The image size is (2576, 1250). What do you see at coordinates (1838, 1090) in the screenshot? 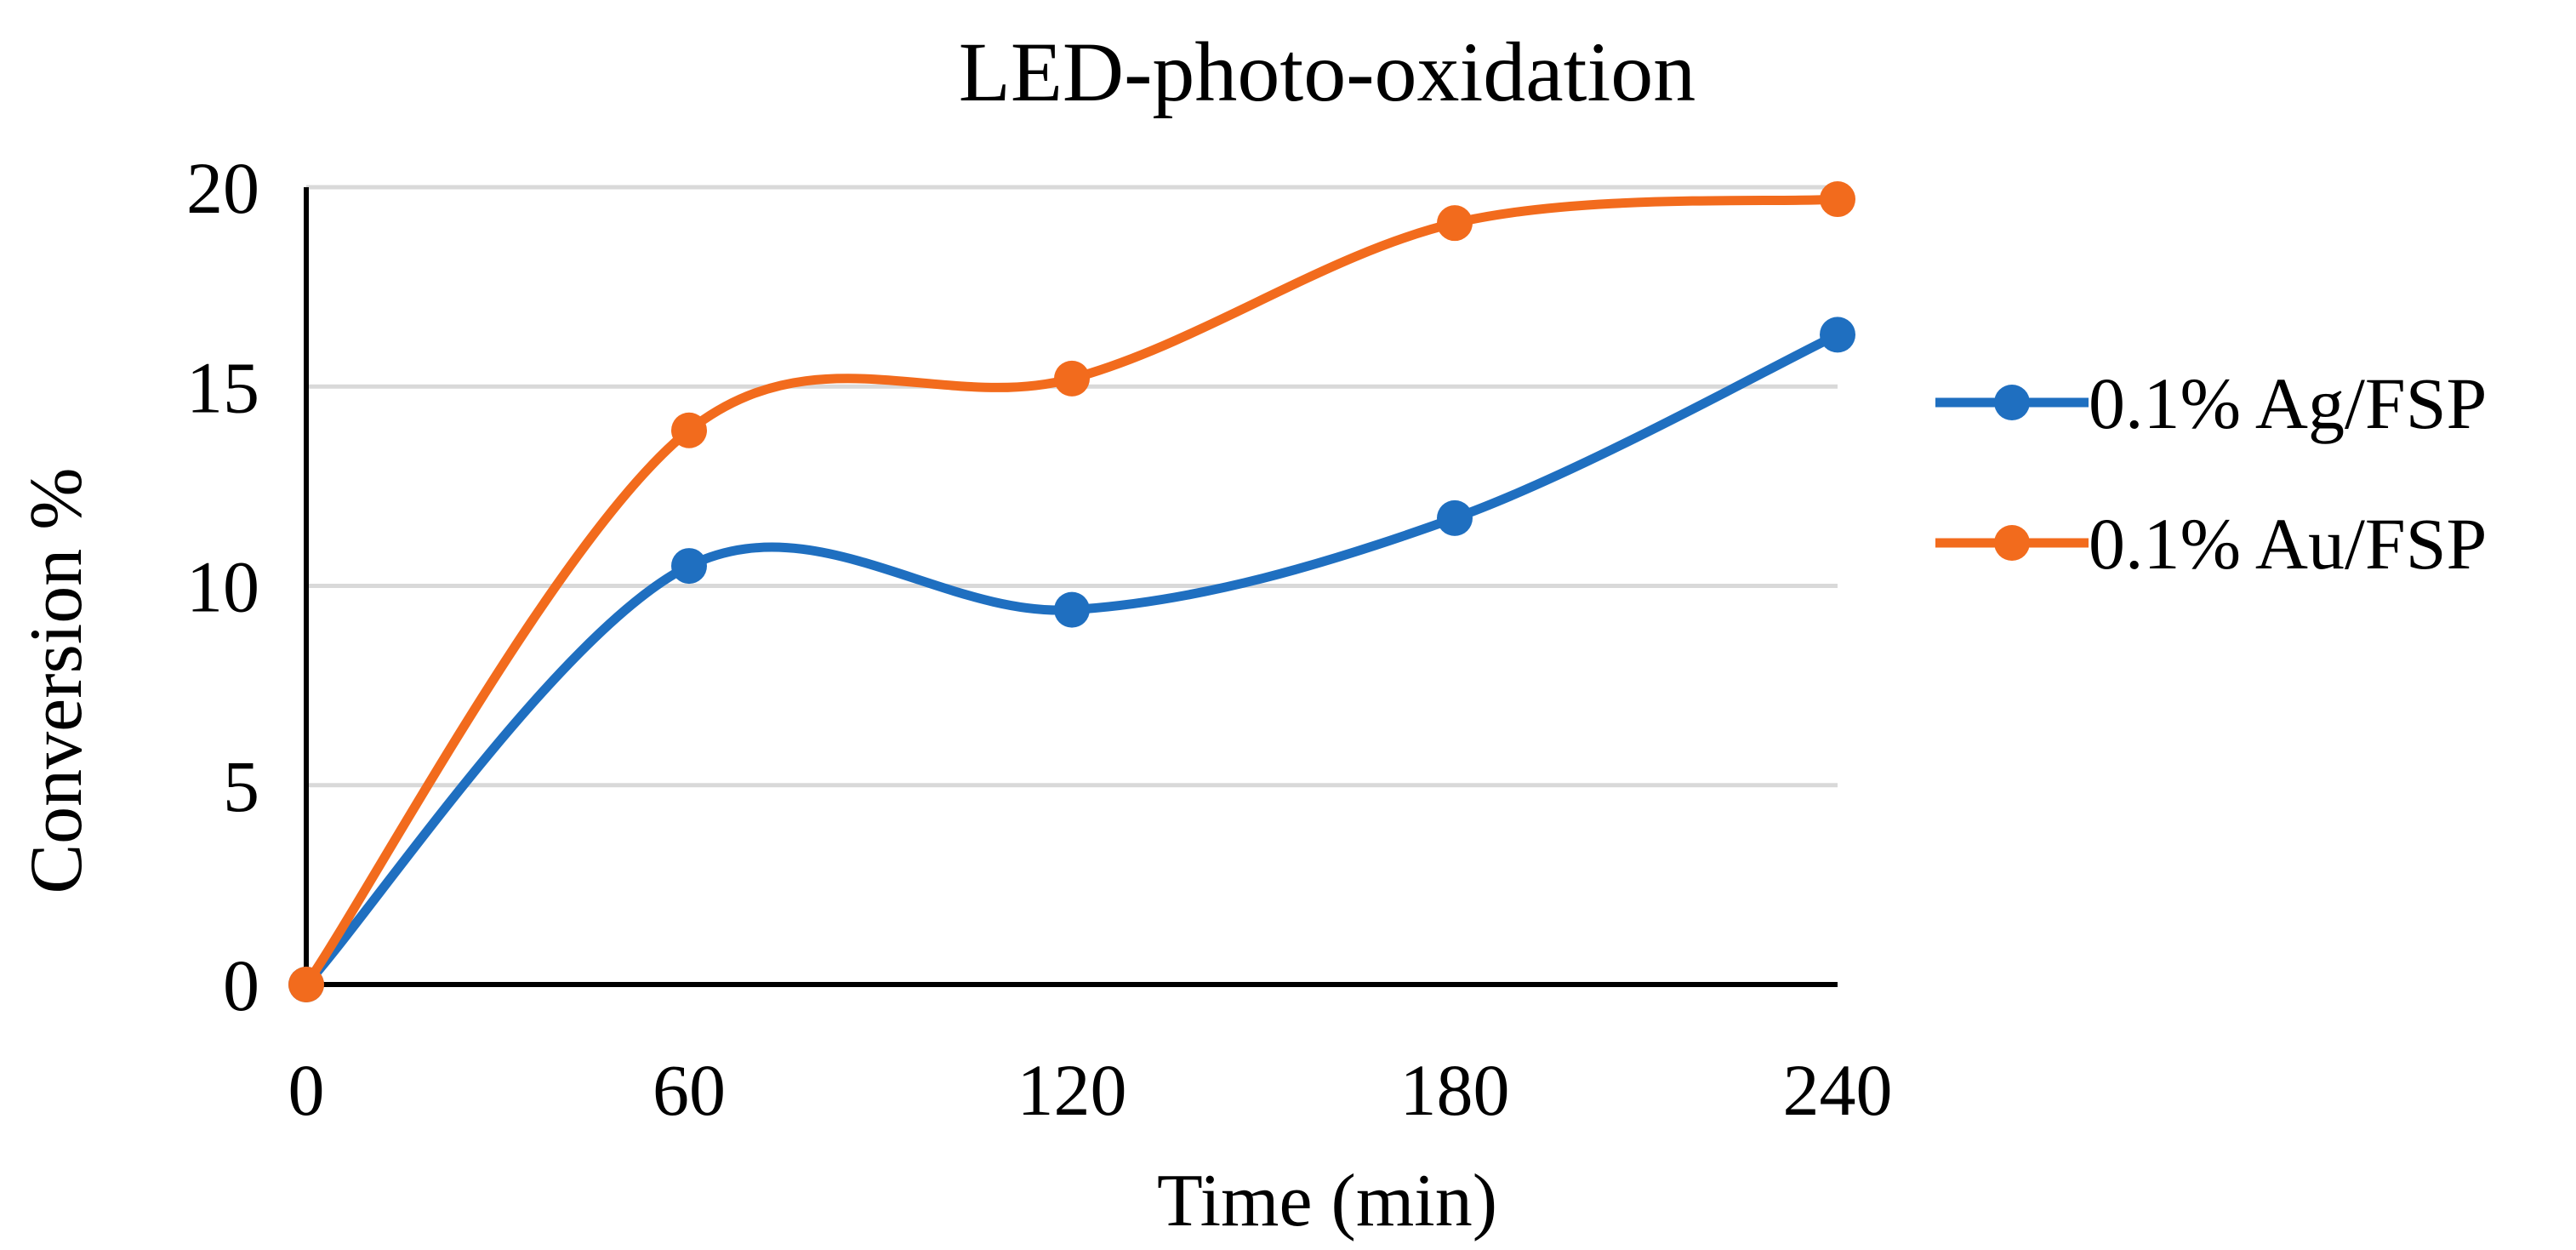
I see `x-tick-label-240: 240` at bounding box center [1838, 1090].